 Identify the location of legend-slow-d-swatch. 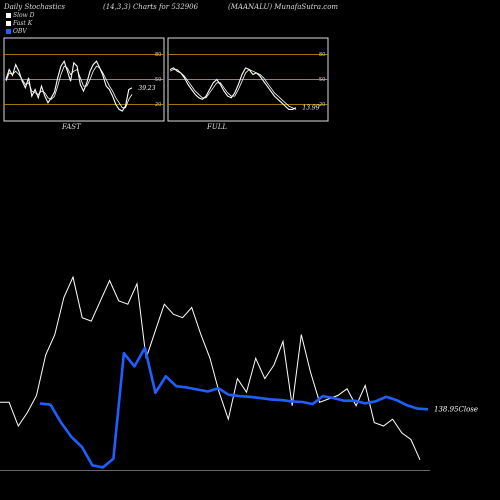
(8, 15).